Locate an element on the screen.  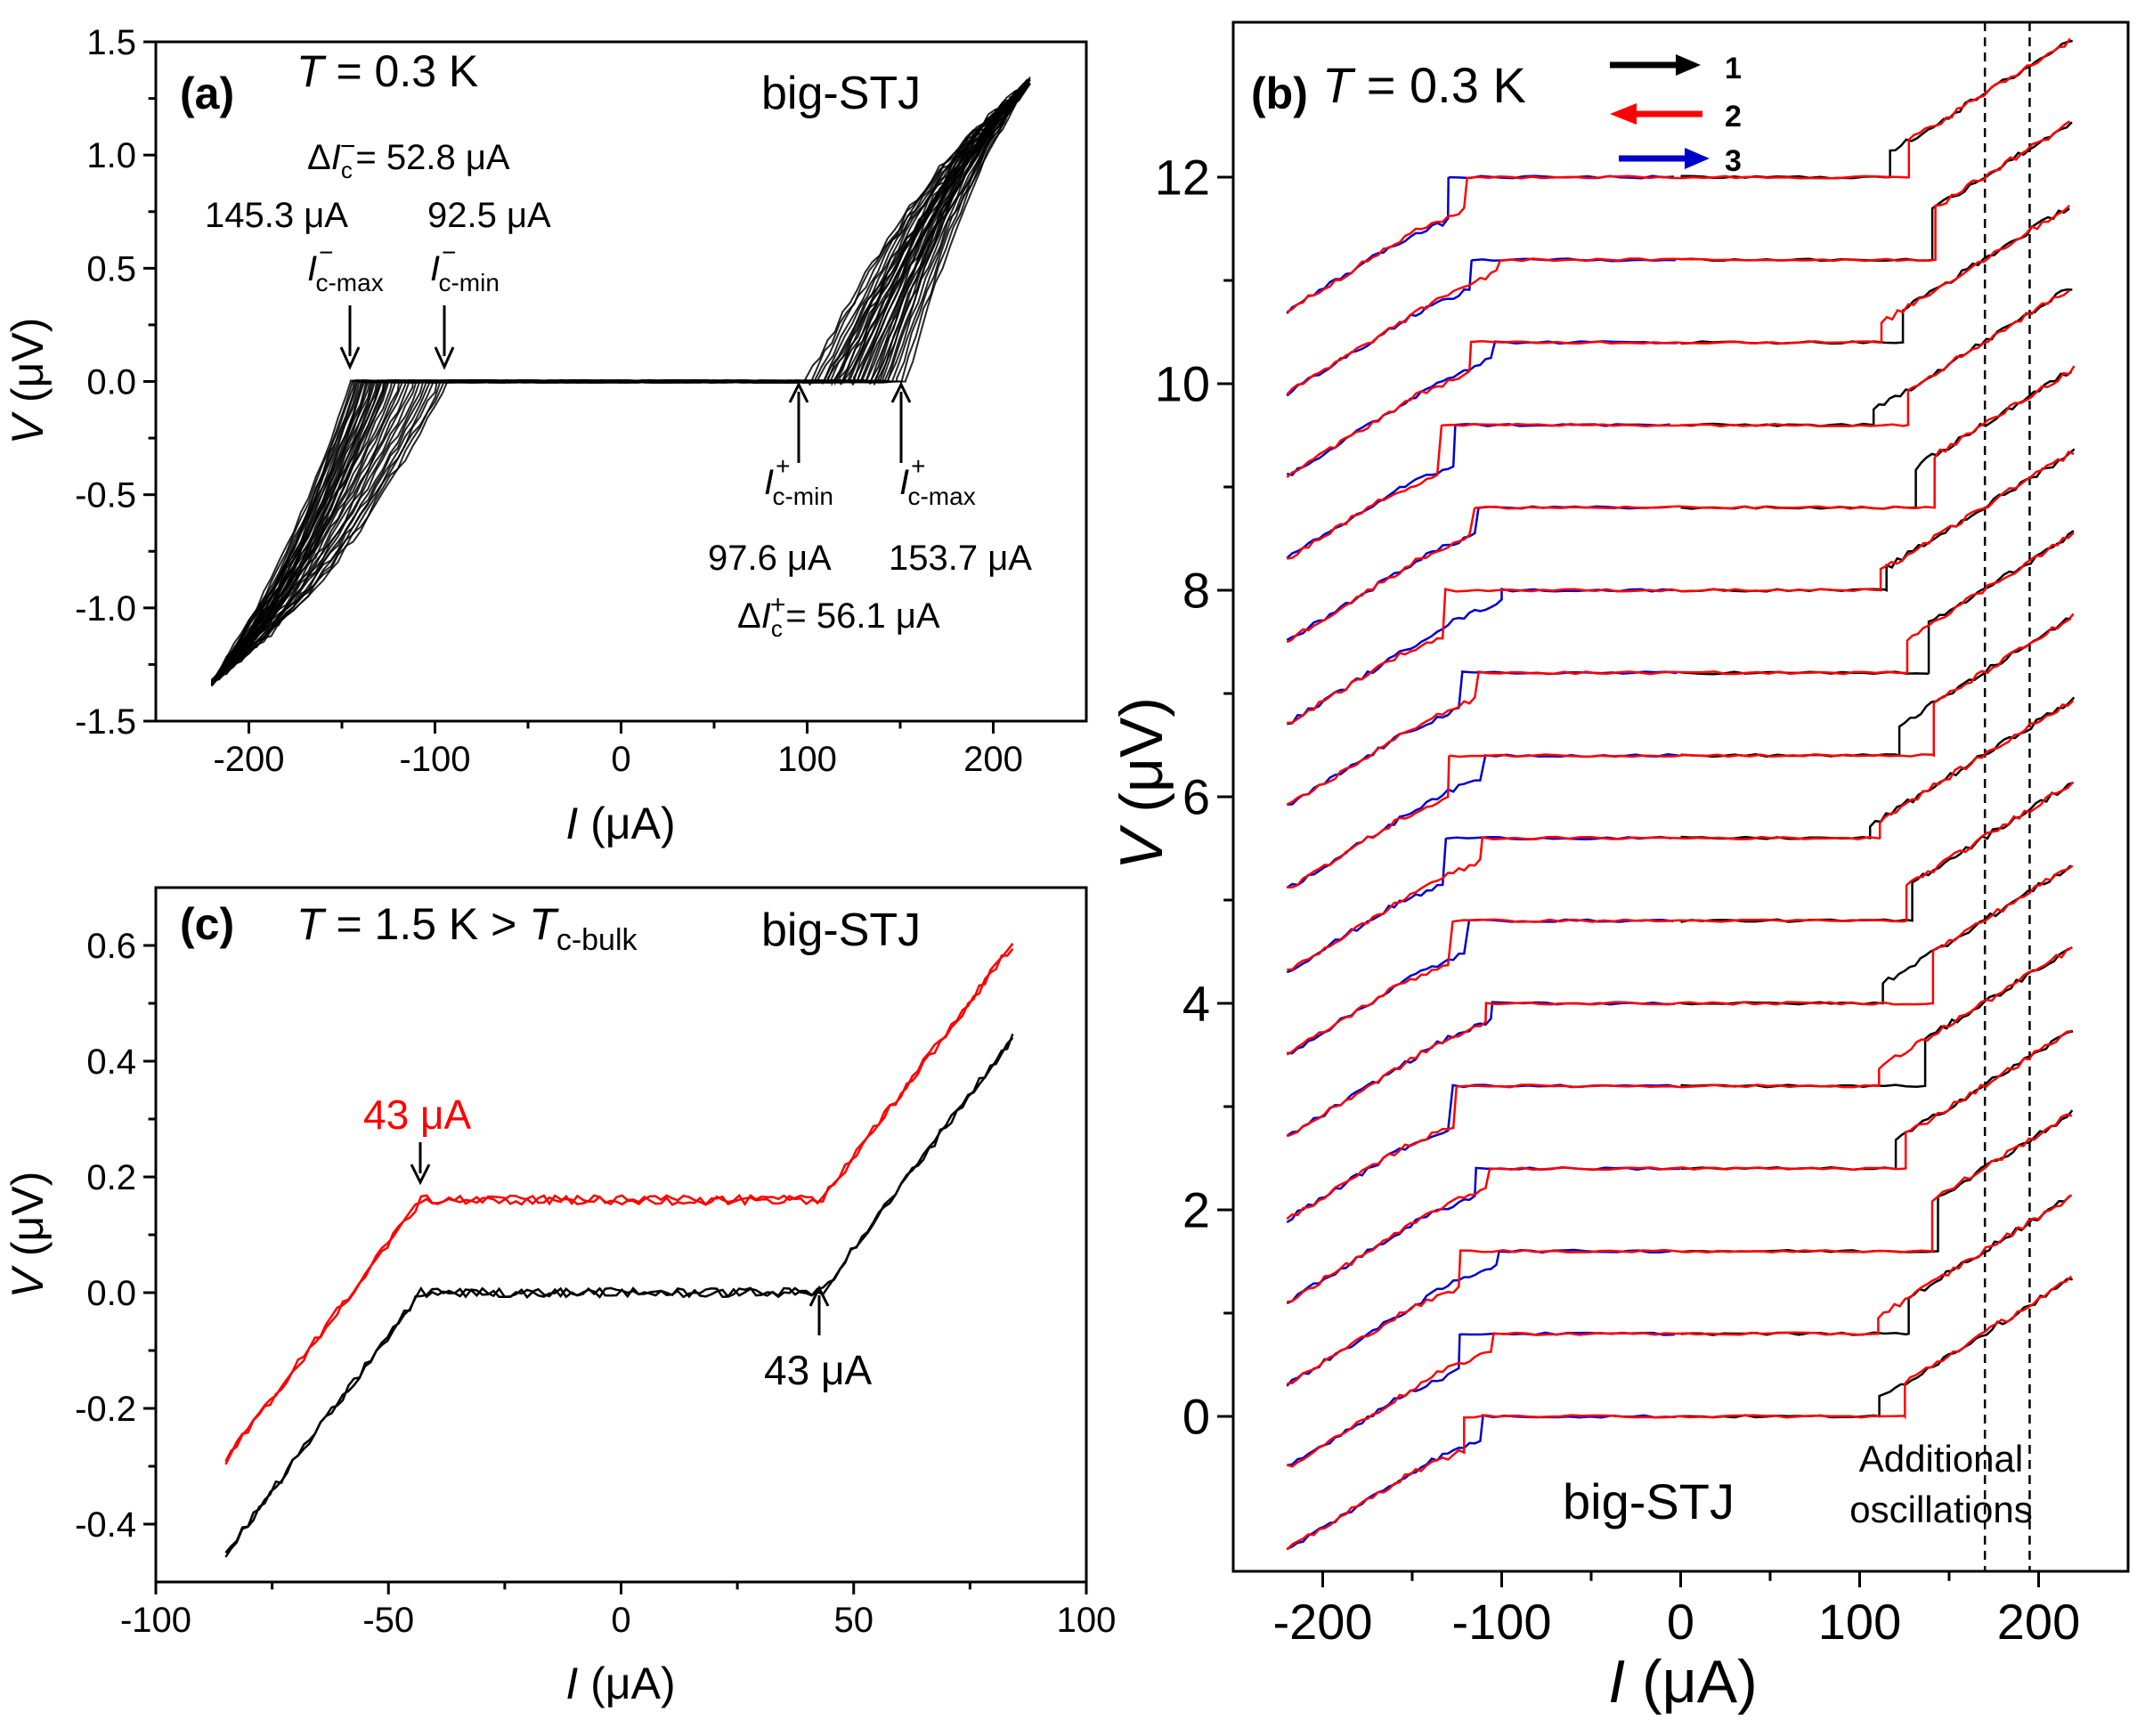
a-label-cmax-minus: I− c-max is located at coordinates (345, 267).